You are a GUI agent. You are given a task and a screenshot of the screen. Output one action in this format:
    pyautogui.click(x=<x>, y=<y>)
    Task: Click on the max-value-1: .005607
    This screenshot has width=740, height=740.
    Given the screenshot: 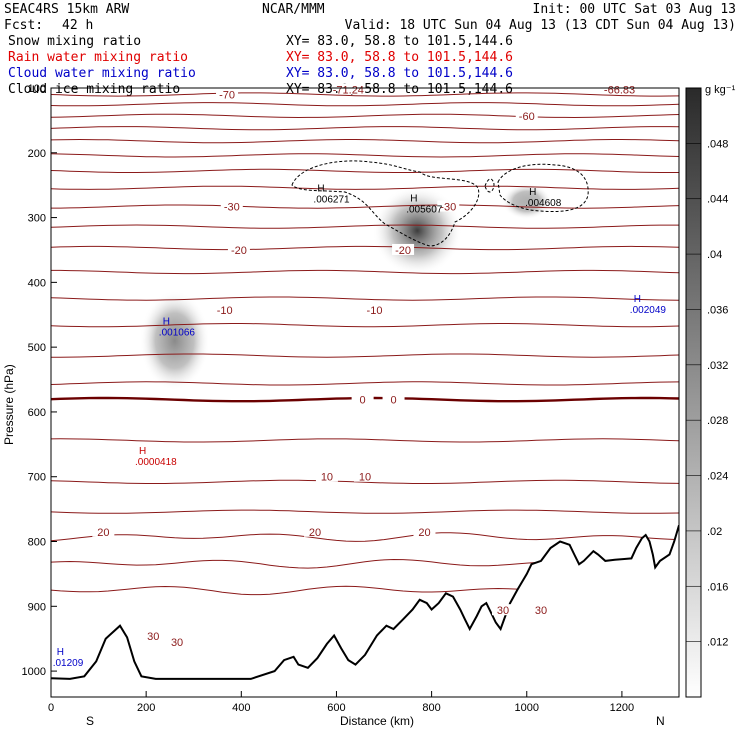 What is the action you would take?
    pyautogui.click(x=424, y=209)
    